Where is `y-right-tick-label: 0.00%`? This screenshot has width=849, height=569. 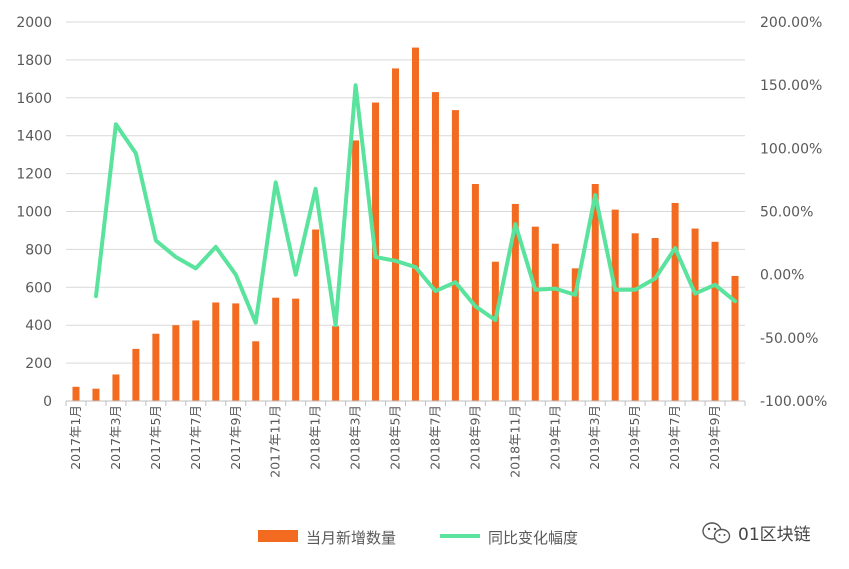
y-right-tick-label: 0.00% is located at coordinates (782, 276).